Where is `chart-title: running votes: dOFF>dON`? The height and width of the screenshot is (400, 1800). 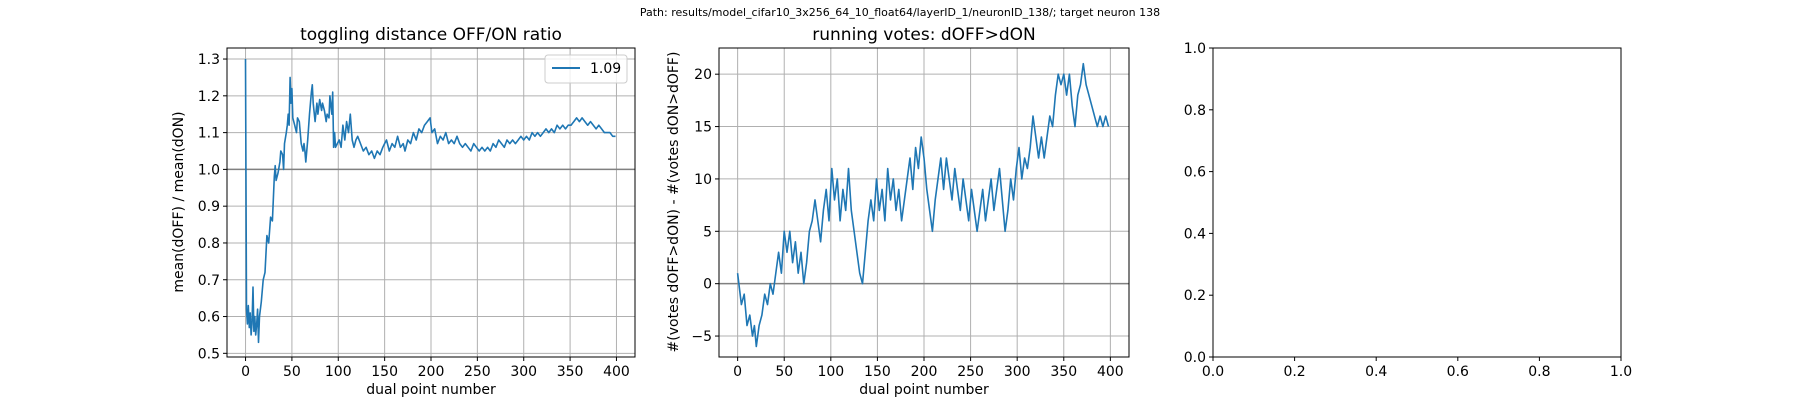
chart-title: running votes: dOFF>dON is located at coordinates (923, 35).